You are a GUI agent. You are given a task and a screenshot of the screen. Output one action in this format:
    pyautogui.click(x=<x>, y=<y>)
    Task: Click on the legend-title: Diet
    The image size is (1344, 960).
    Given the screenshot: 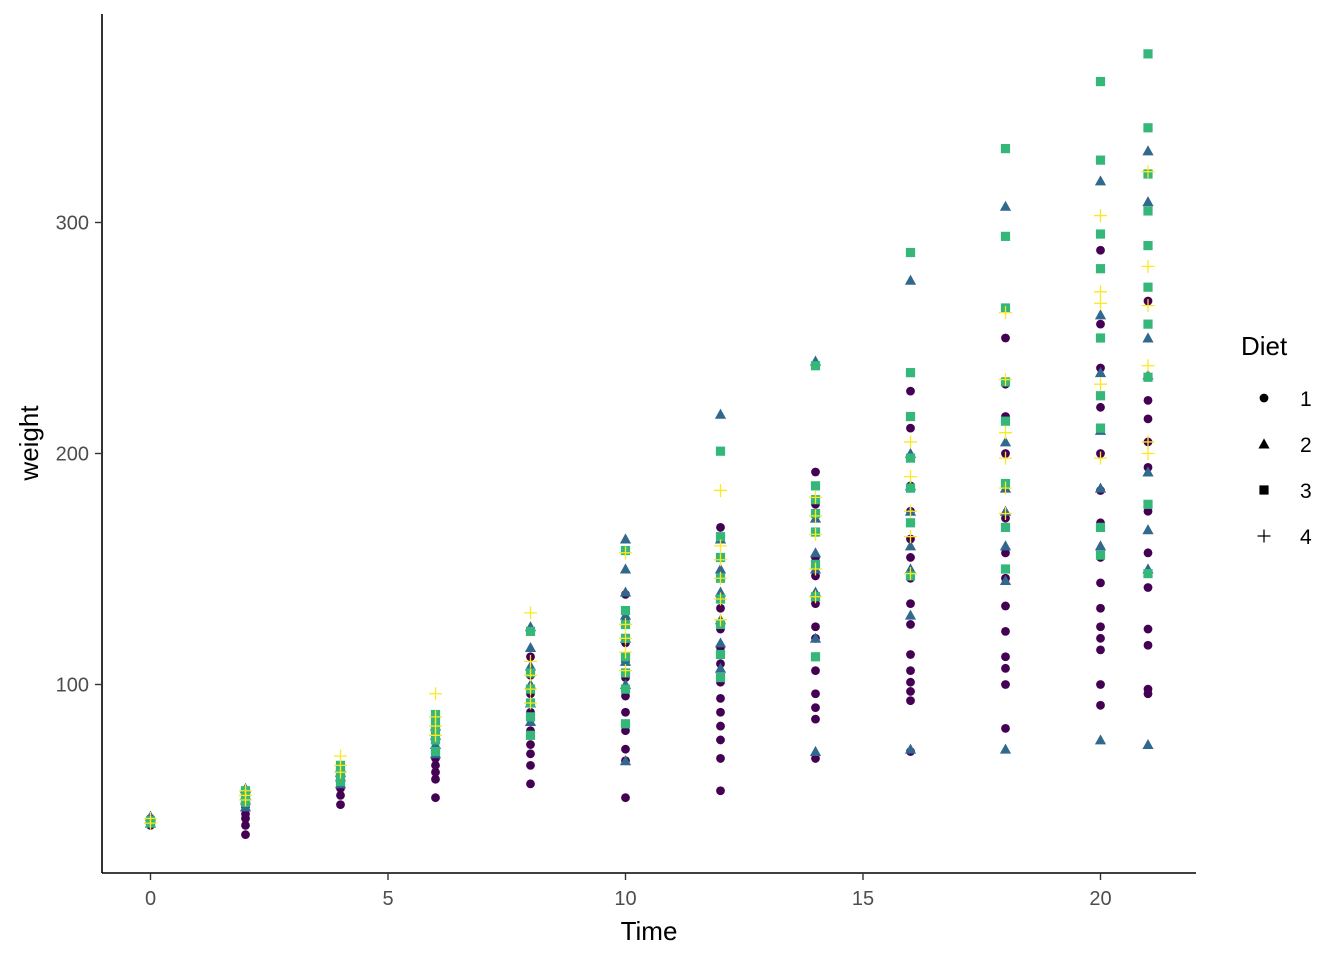 What is the action you would take?
    pyautogui.click(x=1264, y=346)
    